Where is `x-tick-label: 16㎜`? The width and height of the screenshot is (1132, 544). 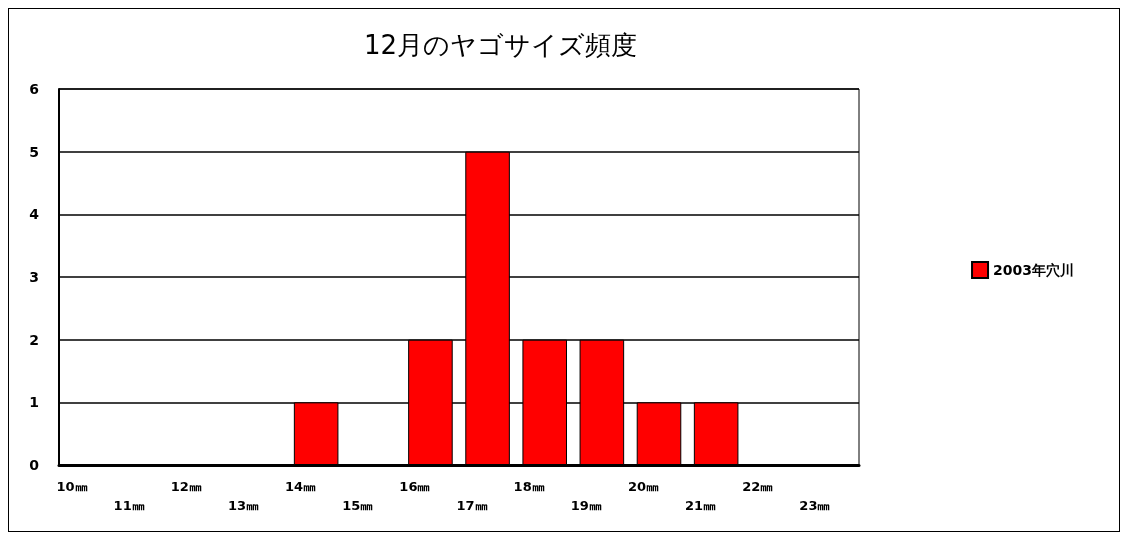
x-tick-label: 16㎜ is located at coordinates (415, 486).